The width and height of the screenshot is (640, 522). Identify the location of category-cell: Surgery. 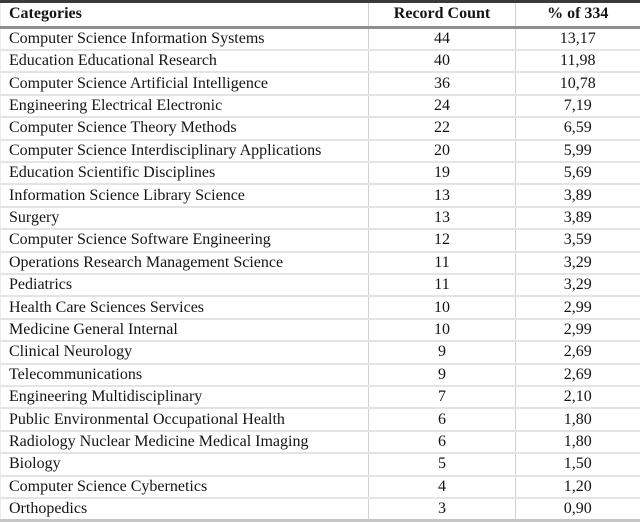
(184, 217).